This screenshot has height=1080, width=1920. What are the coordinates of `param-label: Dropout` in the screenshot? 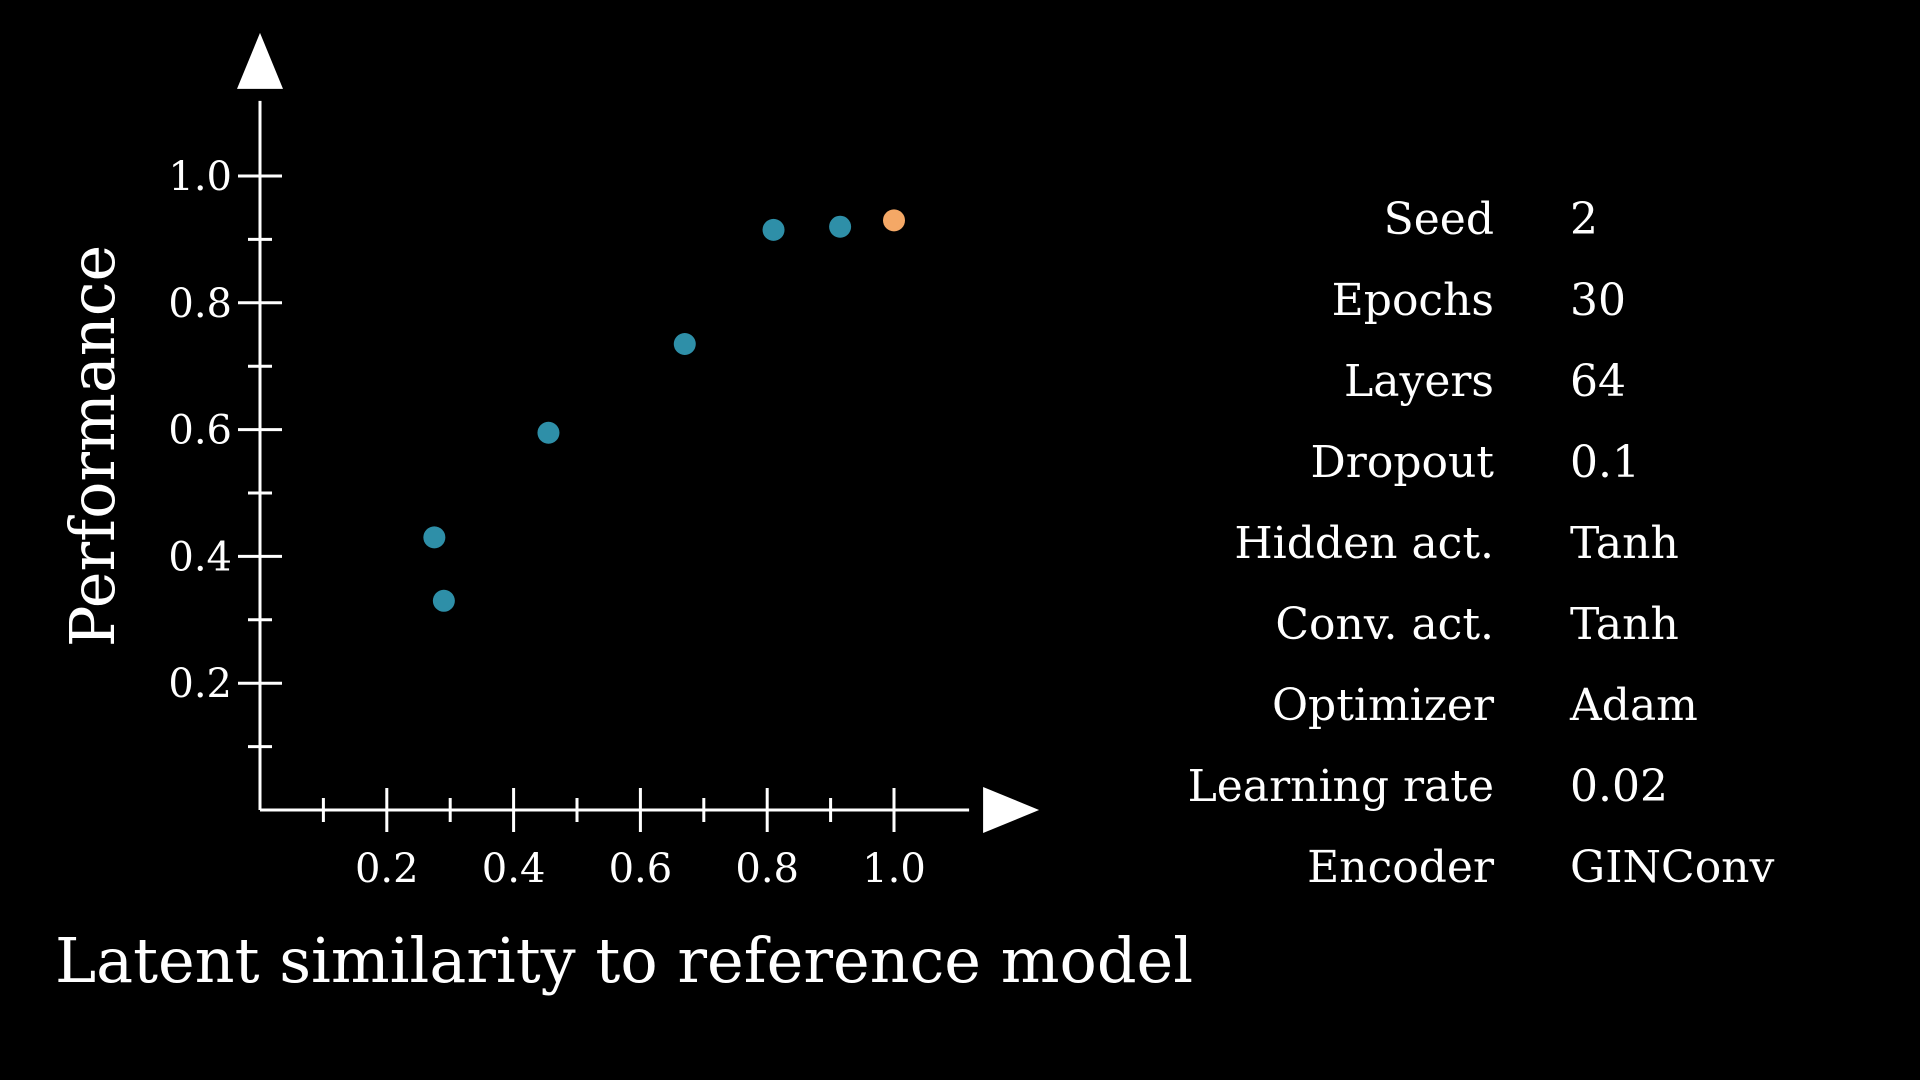 It's located at (1402, 462).